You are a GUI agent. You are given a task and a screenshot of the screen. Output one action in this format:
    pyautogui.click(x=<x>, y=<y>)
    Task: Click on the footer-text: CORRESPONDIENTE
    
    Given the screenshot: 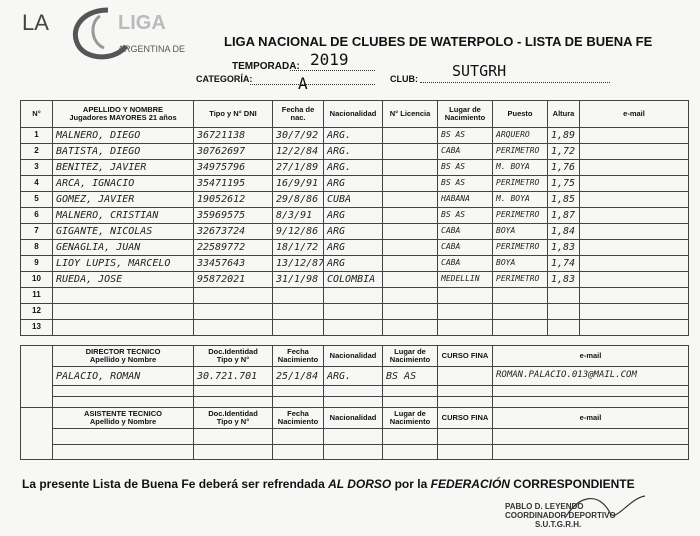 What is the action you would take?
    pyautogui.click(x=574, y=484)
    